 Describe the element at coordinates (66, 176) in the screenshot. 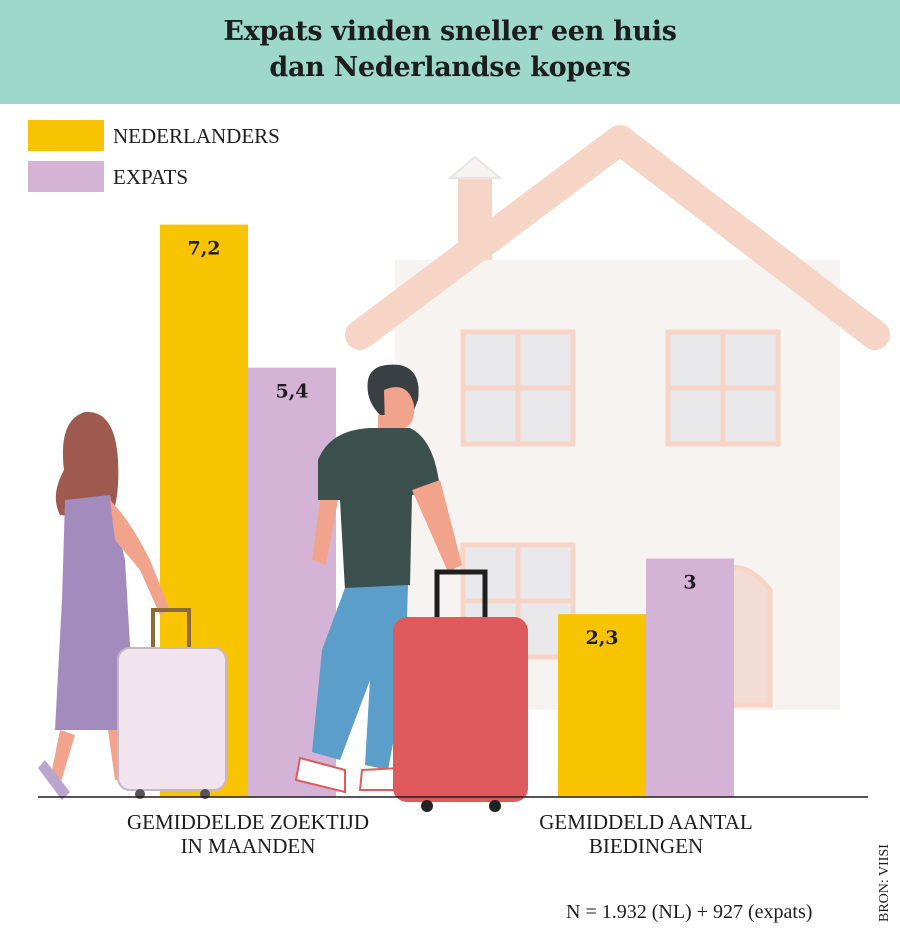

I see `legend-swatch-expats` at that location.